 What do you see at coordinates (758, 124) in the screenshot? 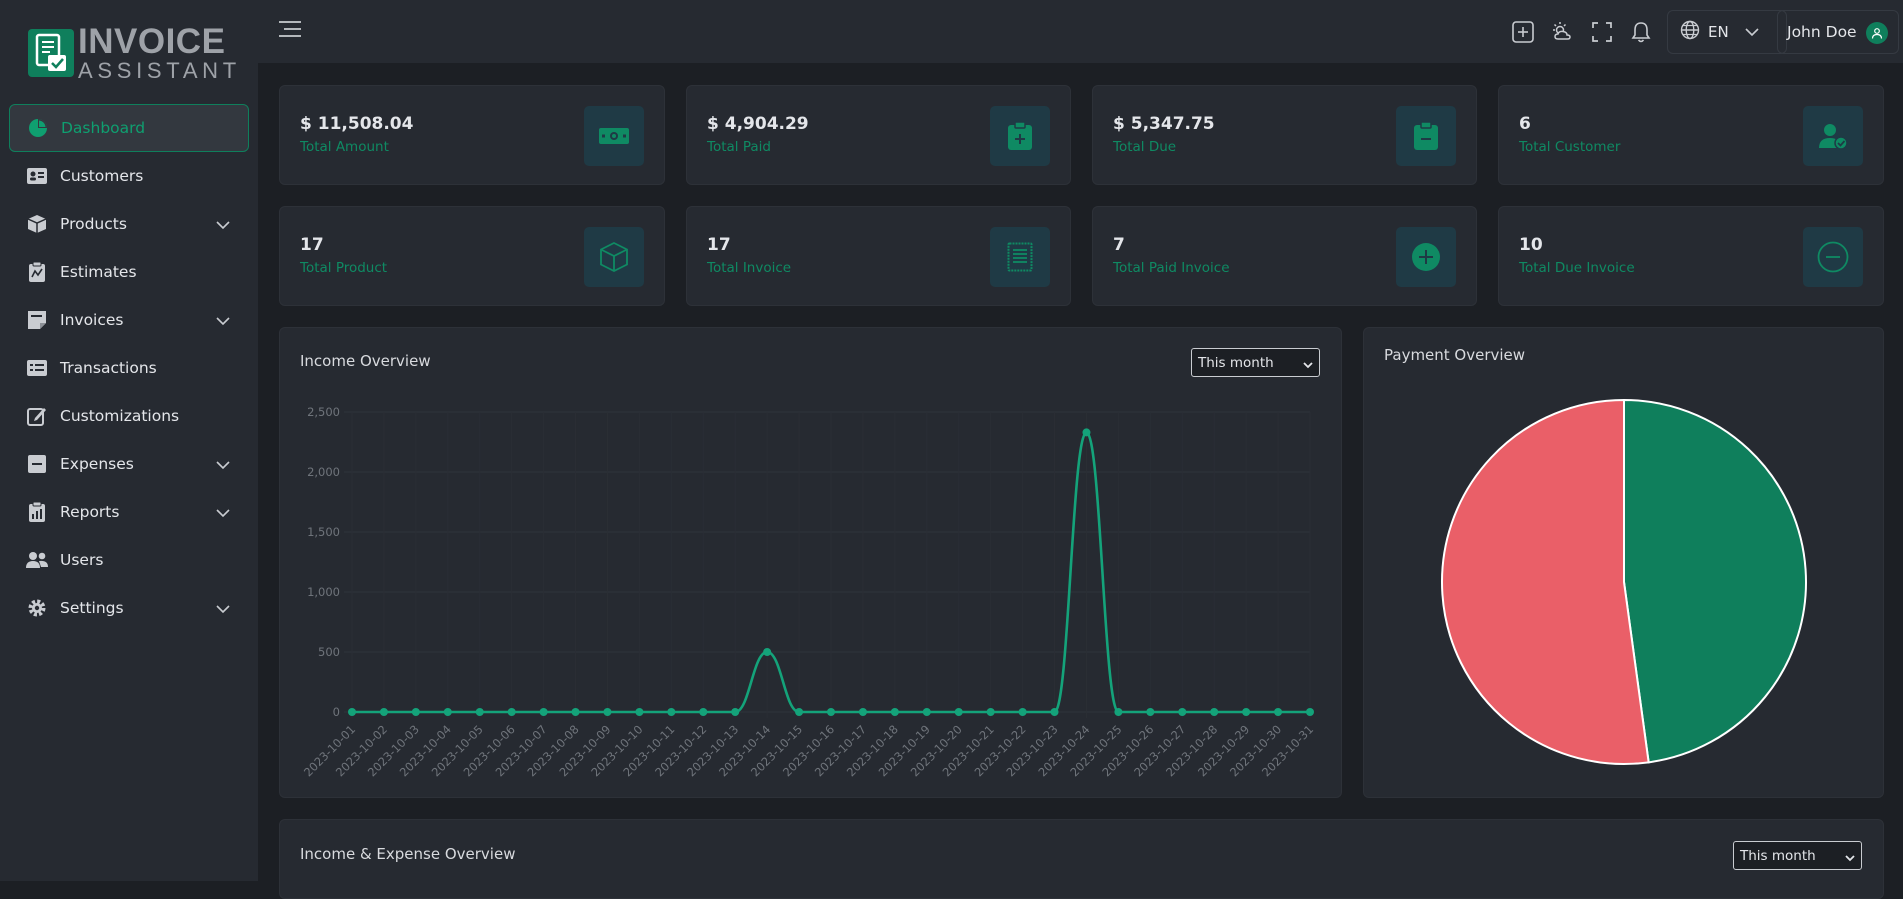
I see `stat-value: $ 4,904.29` at bounding box center [758, 124].